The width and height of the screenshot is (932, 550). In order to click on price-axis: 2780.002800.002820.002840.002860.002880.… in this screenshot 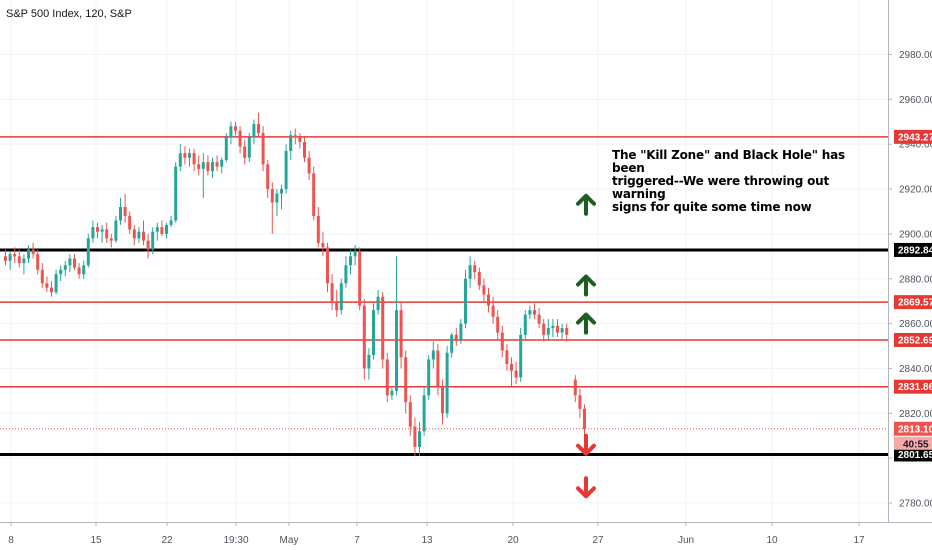, I will do `click(910, 275)`.